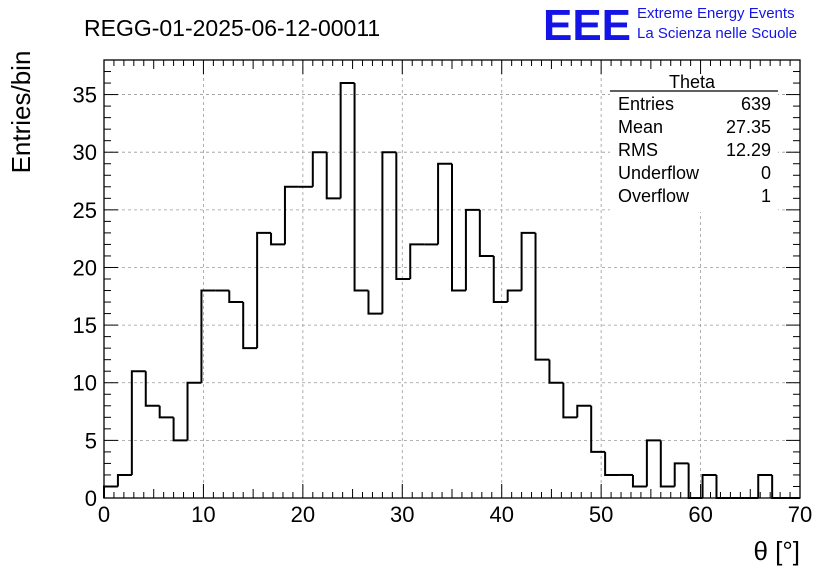 The image size is (836, 577). What do you see at coordinates (203, 514) in the screenshot?
I see `x-tick-label-10: 10` at bounding box center [203, 514].